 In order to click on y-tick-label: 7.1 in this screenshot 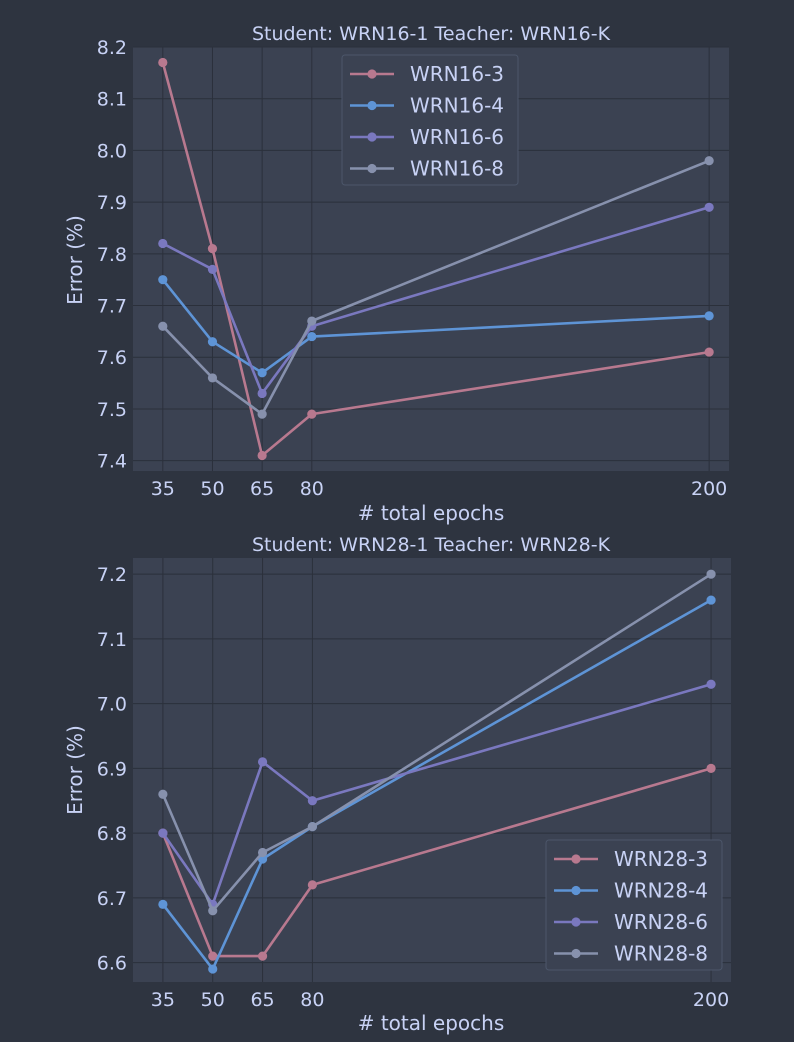, I will do `click(112, 640)`.